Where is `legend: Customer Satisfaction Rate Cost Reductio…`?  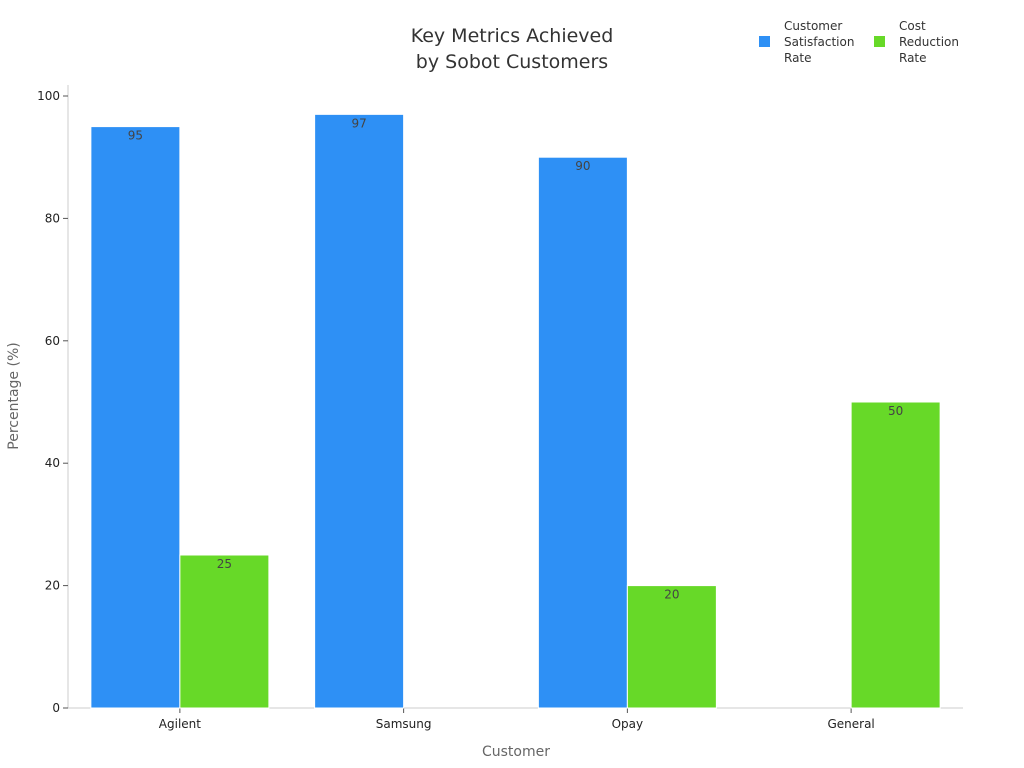 legend: Customer Satisfaction Rate Cost Reductio… is located at coordinates (859, 42).